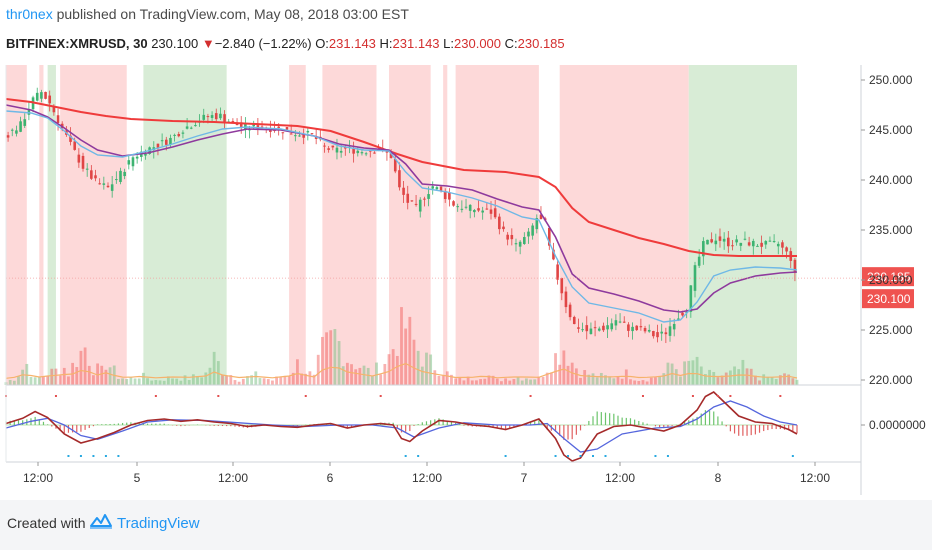 The width and height of the screenshot is (932, 550). I want to click on volume-ma-line, so click(401, 370).